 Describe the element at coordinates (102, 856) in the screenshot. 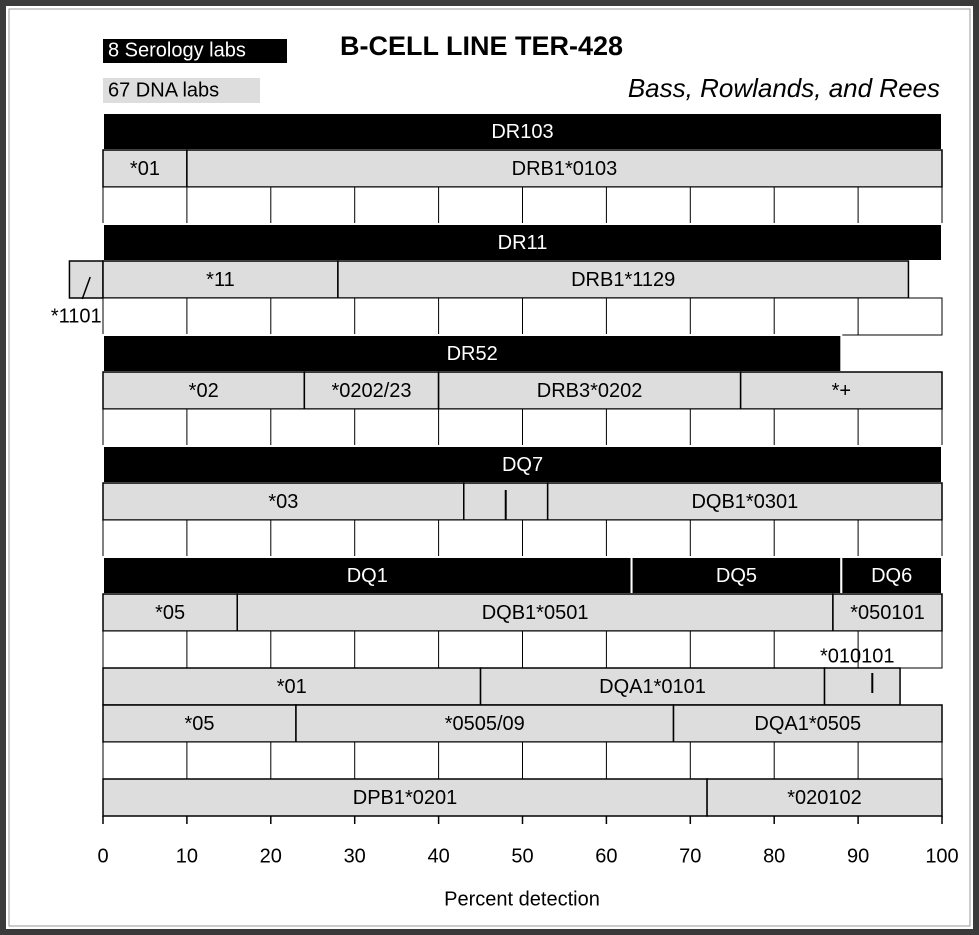

I see `x-tick-label: 0` at that location.